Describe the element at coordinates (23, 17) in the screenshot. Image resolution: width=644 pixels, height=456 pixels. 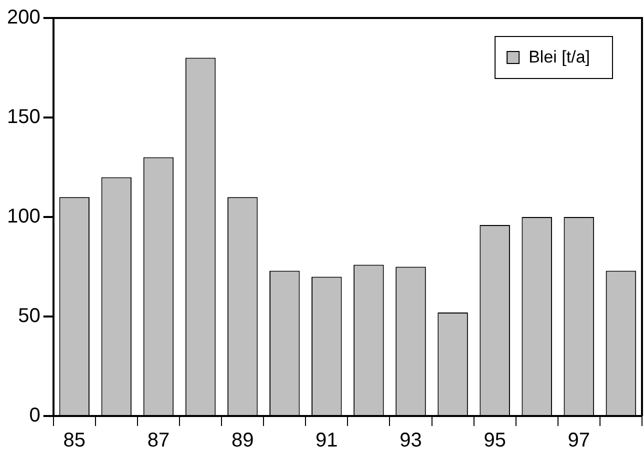
I see `y-tick-label: 200` at that location.